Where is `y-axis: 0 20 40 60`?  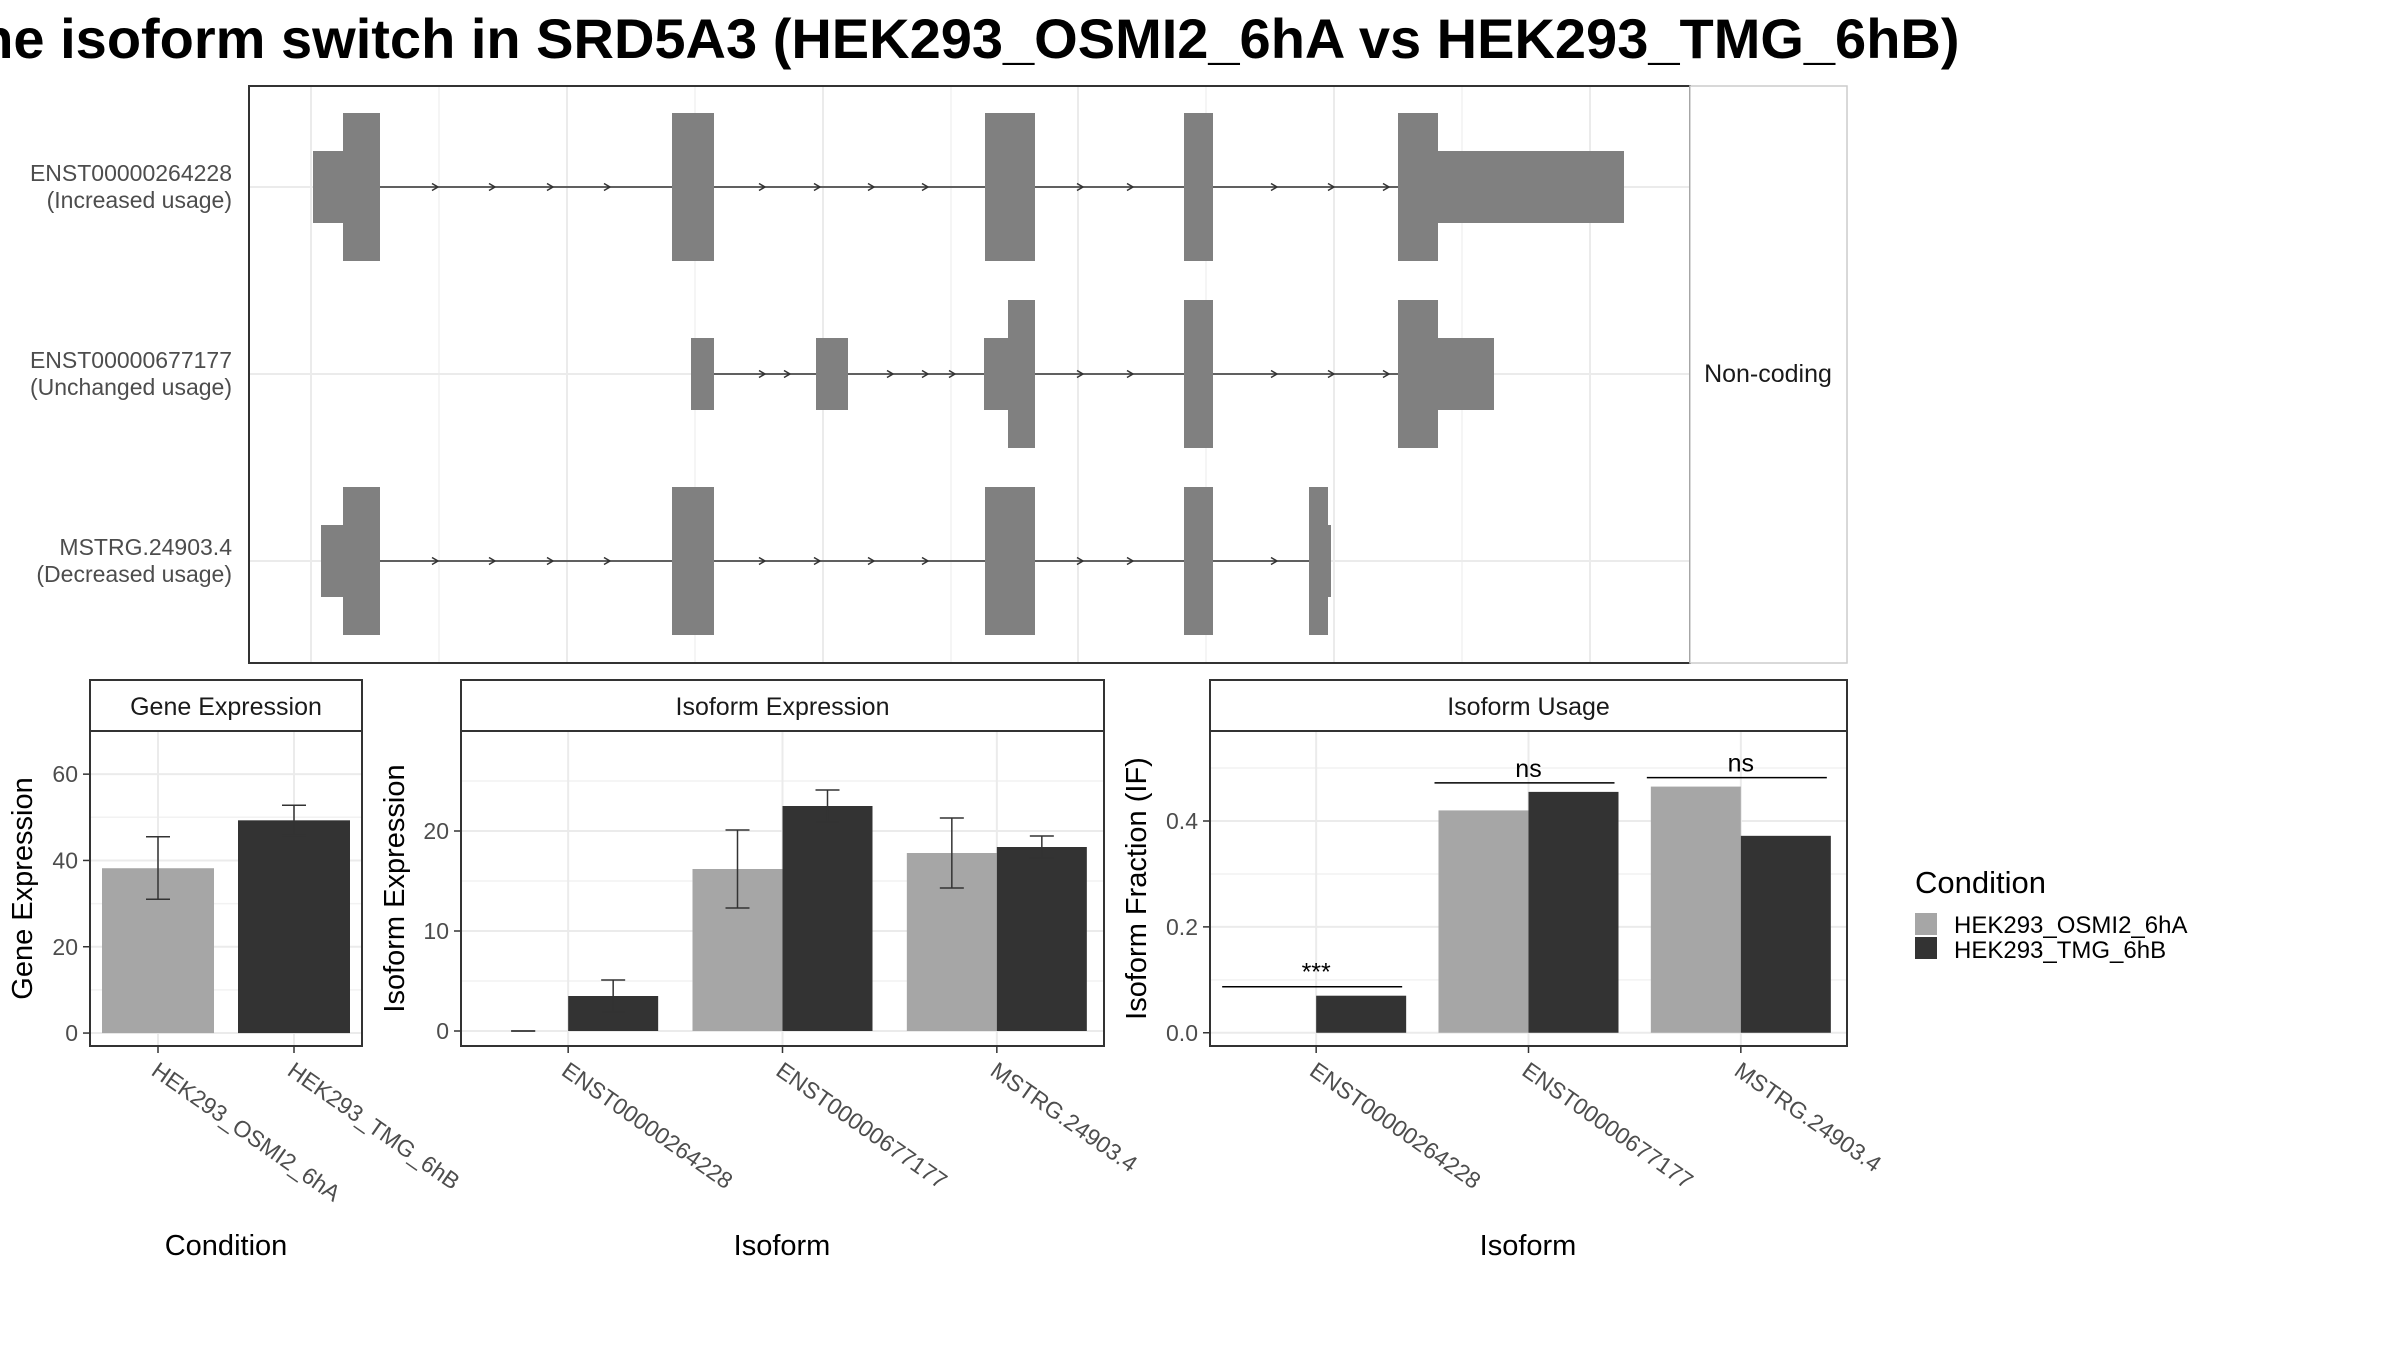
y-axis: 0 20 40 60 is located at coordinates (71, 903).